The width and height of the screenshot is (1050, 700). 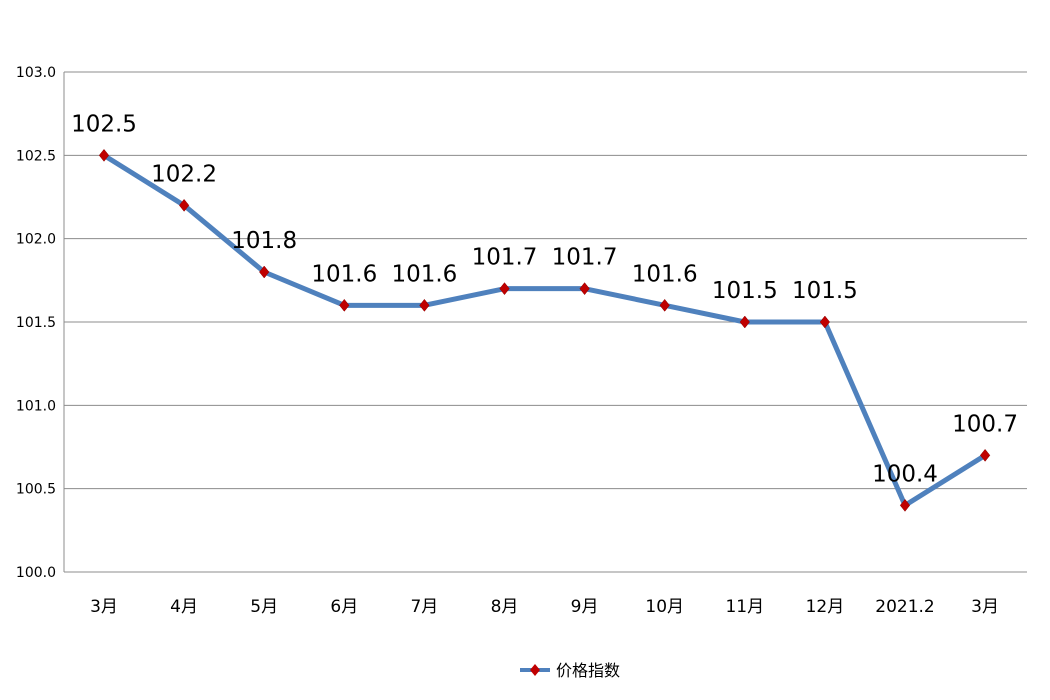 What do you see at coordinates (424, 607) in the screenshot?
I see `x-tick-label: 7月` at bounding box center [424, 607].